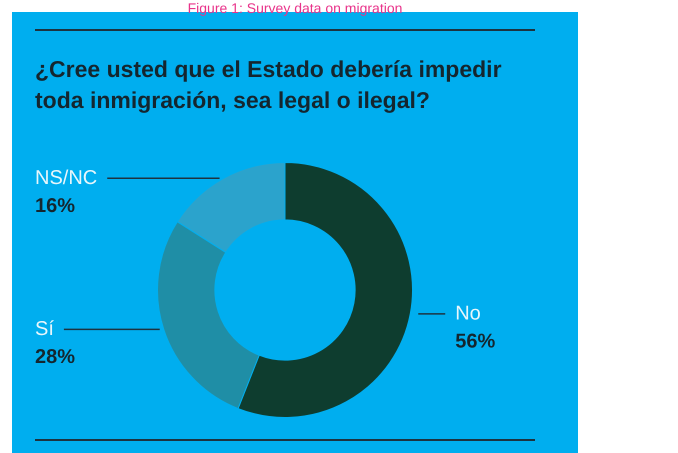  I want to click on slice-label: Sí, so click(44, 329).